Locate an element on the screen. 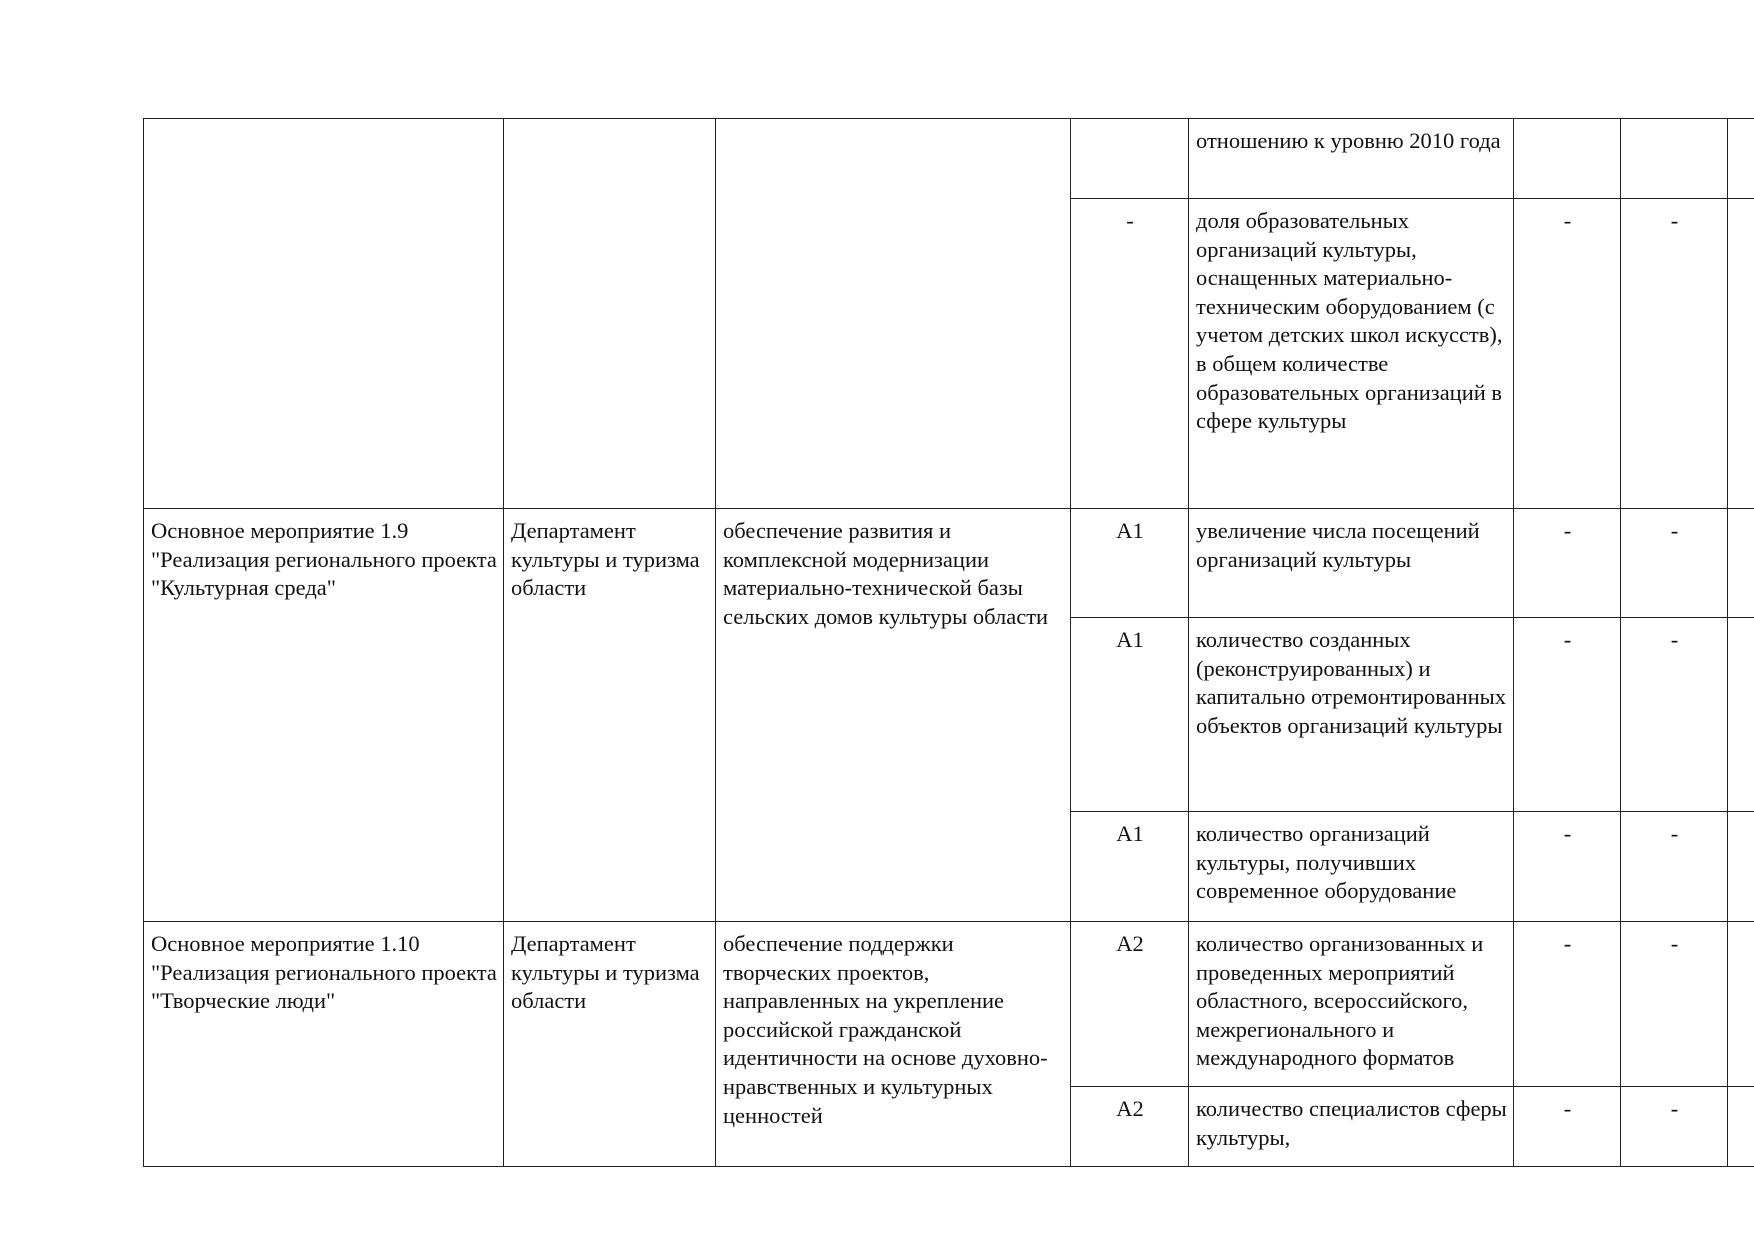 The height and width of the screenshot is (1240, 1754). result-cell is located at coordinates (893, 313).